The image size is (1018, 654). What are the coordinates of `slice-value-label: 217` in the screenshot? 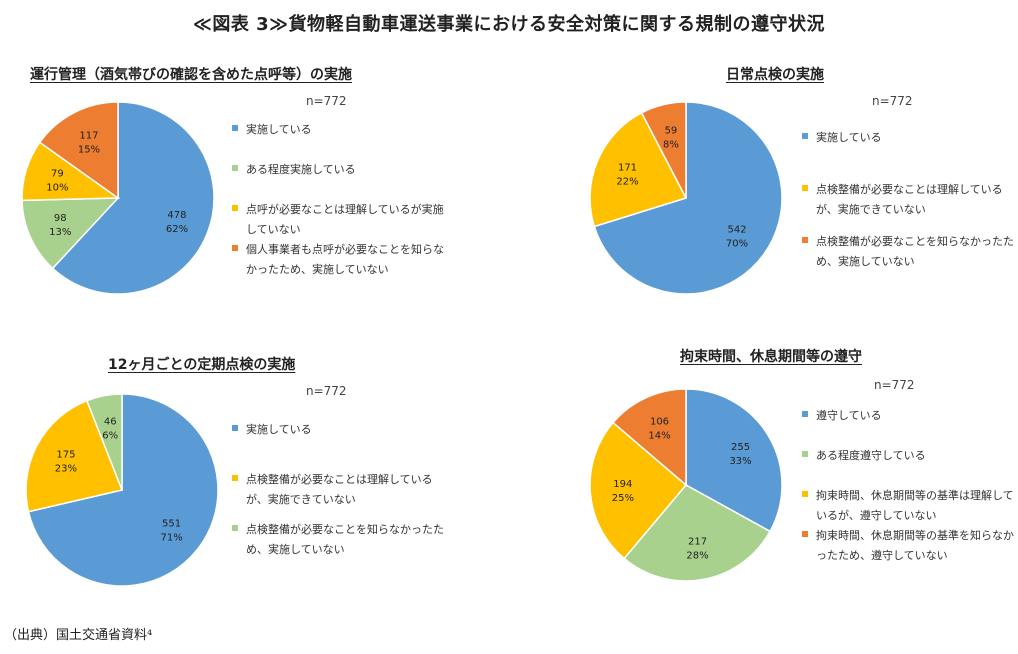 It's located at (697, 541).